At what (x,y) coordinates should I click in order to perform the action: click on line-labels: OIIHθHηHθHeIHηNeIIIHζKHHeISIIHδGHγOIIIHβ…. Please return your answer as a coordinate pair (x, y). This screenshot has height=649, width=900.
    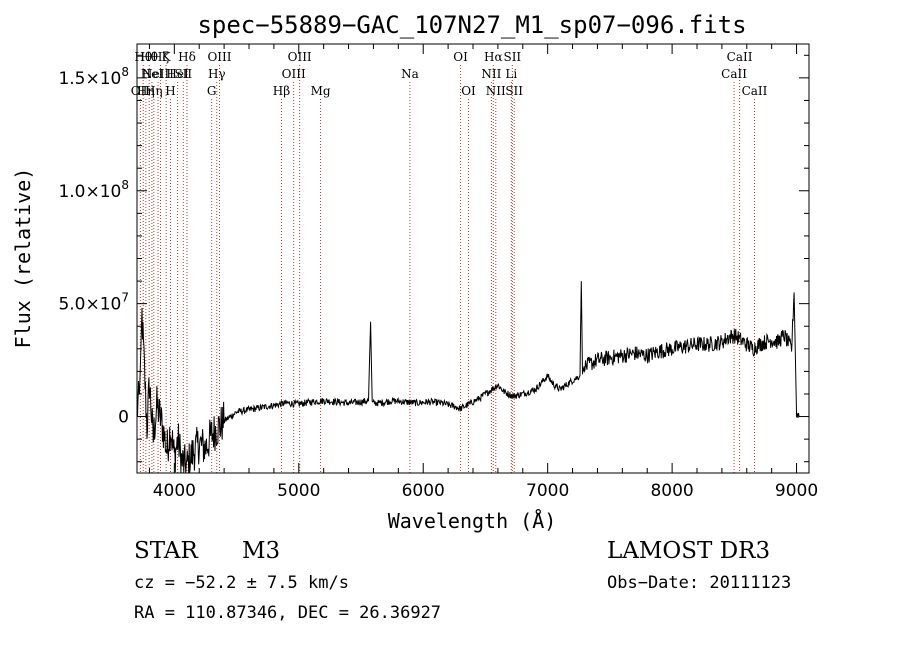
    Looking at the image, I should click on (449, 74).